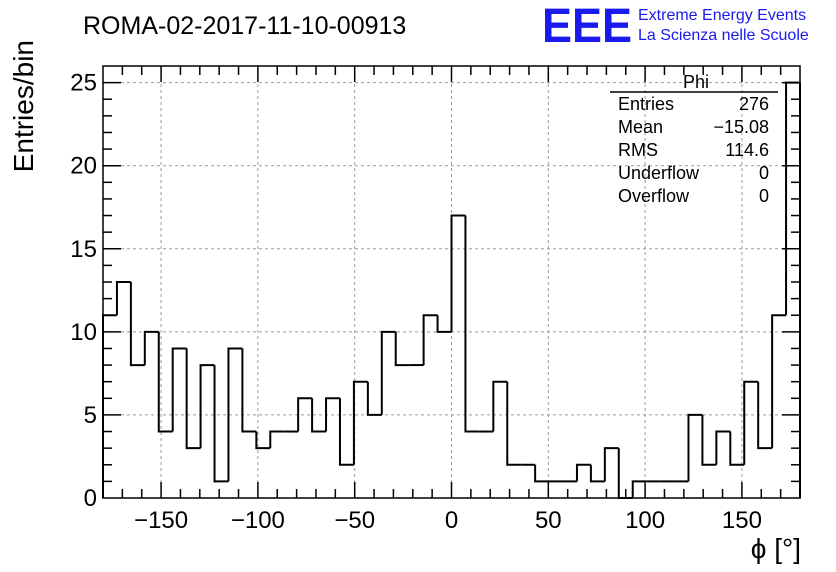 The image size is (836, 572). I want to click on x-tick-label: 50, so click(548, 520).